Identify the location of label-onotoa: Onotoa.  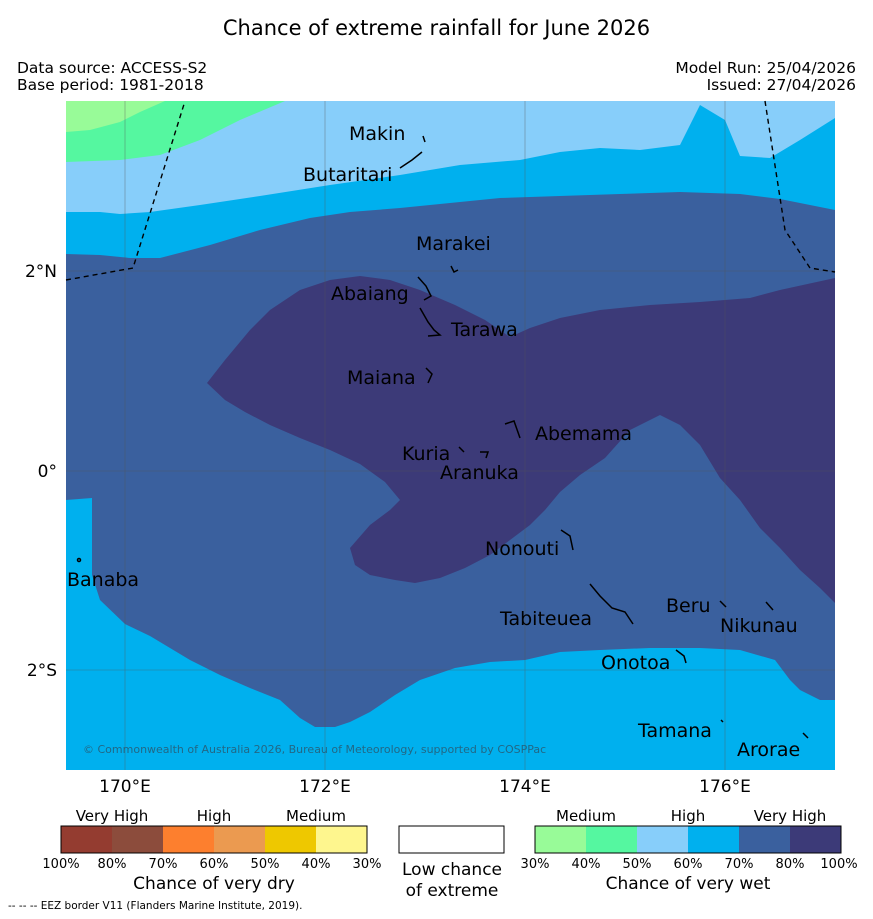
(635, 663).